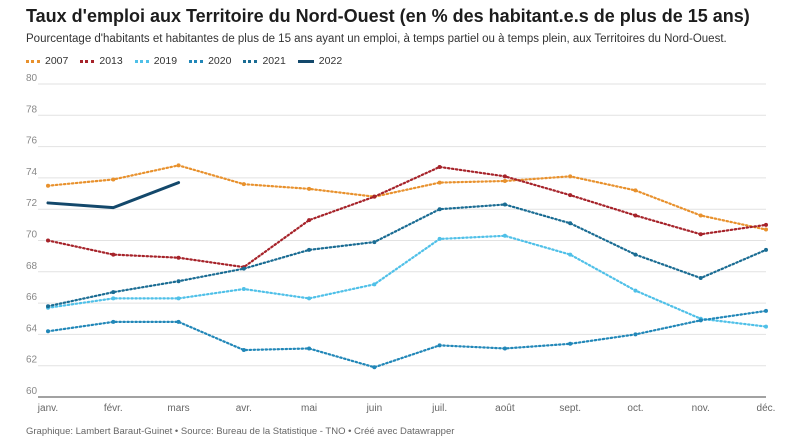 The image size is (800, 445). I want to click on x-tick-label: sept., so click(570, 408).